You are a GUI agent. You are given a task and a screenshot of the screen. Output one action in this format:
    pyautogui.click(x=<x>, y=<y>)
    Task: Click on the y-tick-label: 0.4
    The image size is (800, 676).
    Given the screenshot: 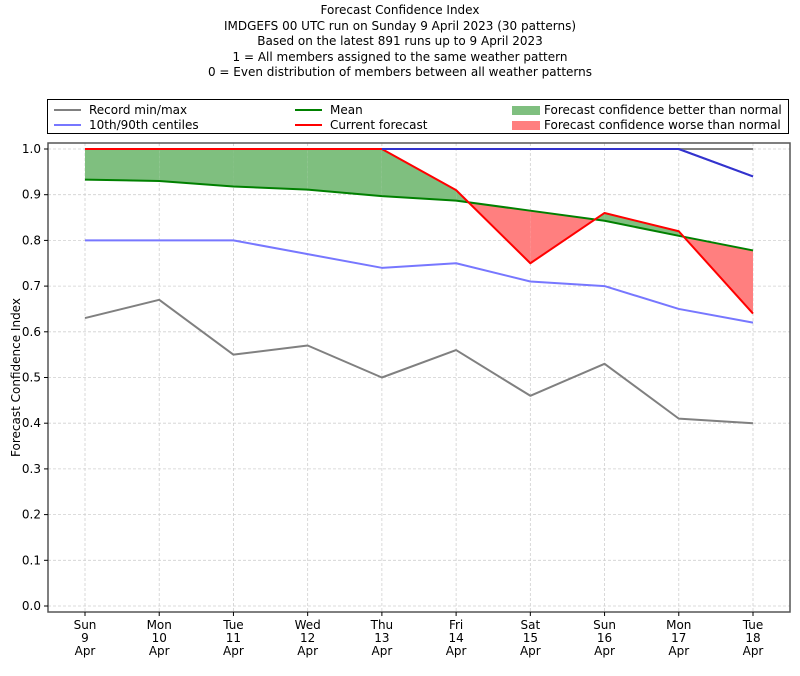 What is the action you would take?
    pyautogui.click(x=31, y=423)
    